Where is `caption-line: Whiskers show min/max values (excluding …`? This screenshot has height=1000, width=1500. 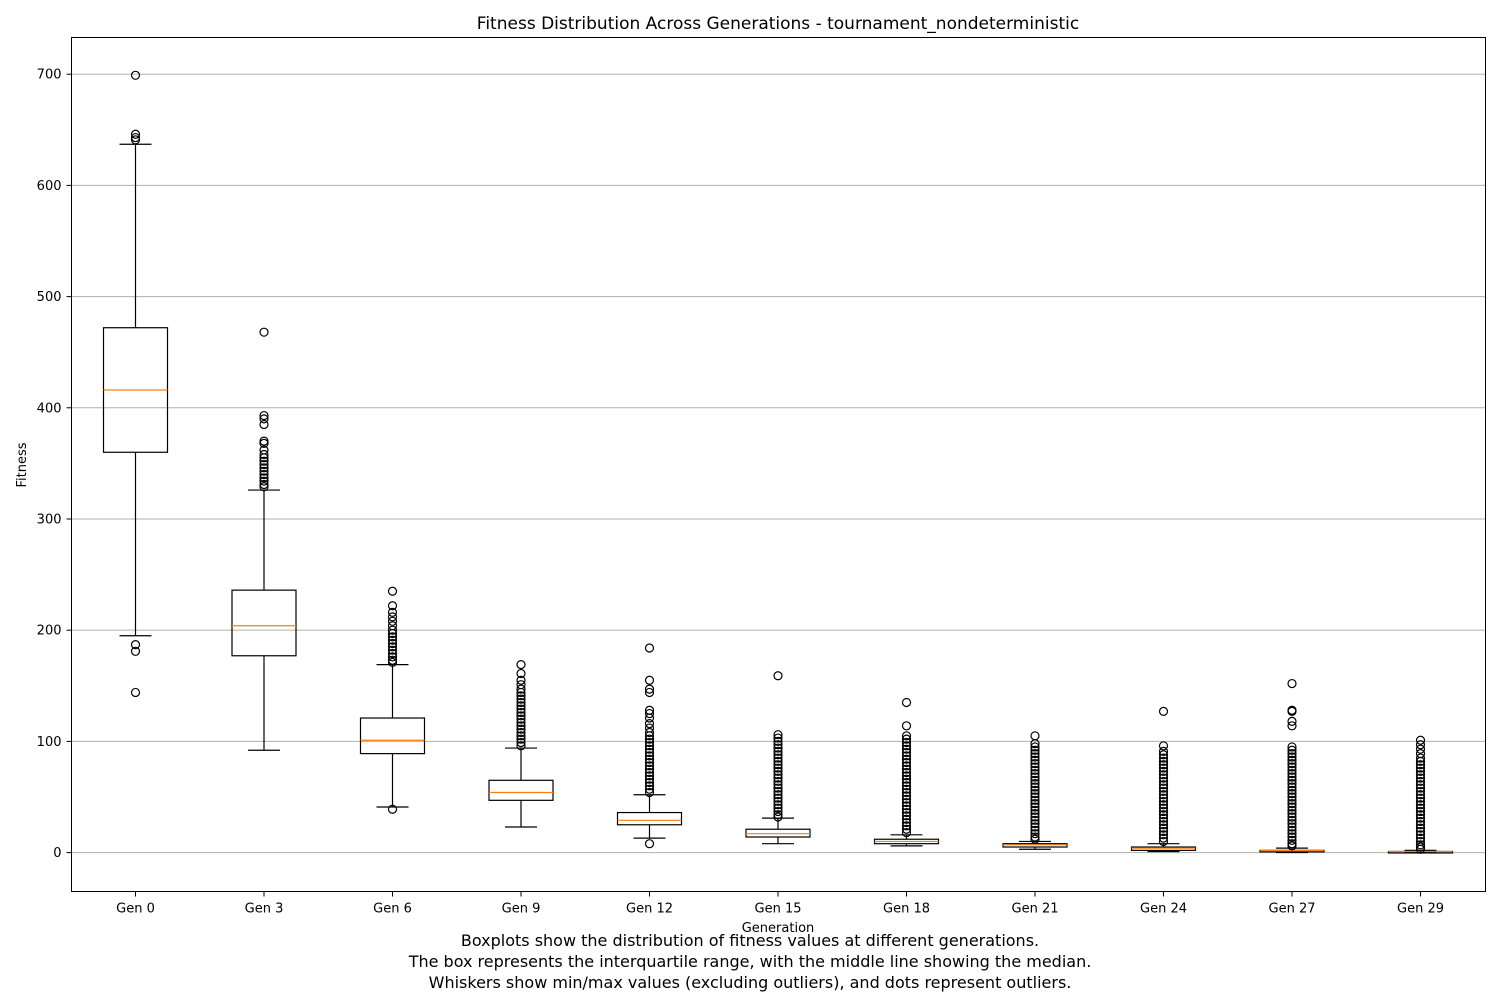
caption-line: Whiskers show min/max values (excluding … is located at coordinates (750, 982).